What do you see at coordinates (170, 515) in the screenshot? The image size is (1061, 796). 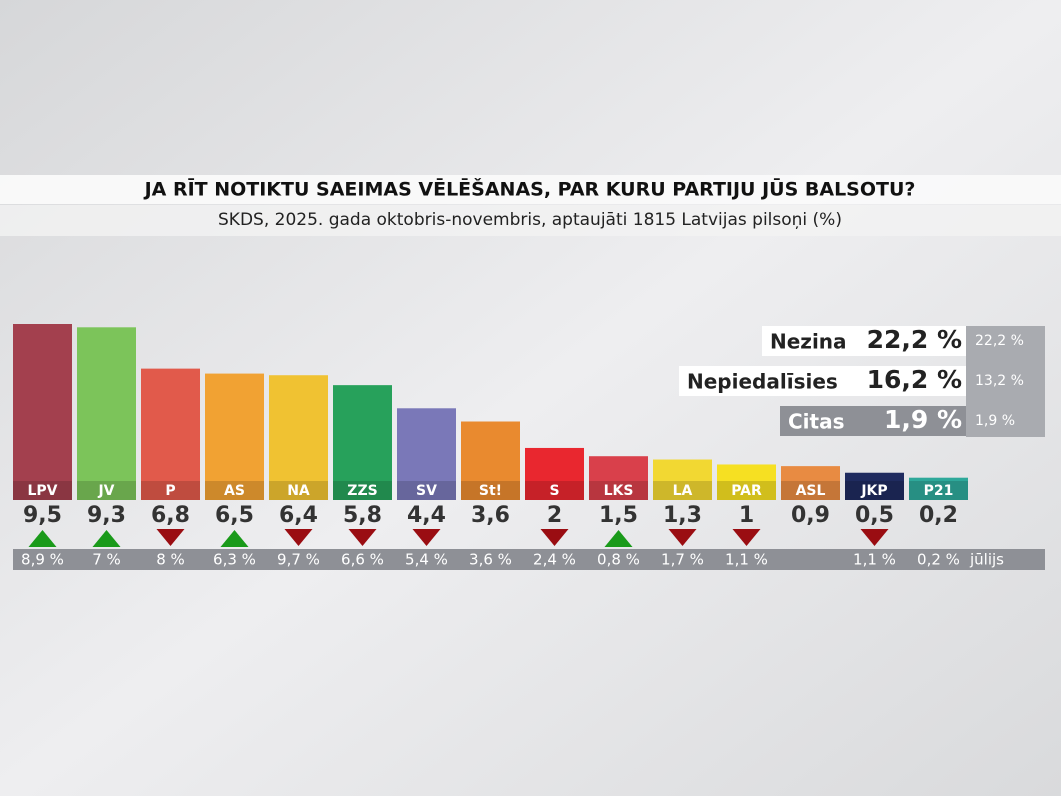 I see `value-label: 6,8` at bounding box center [170, 515].